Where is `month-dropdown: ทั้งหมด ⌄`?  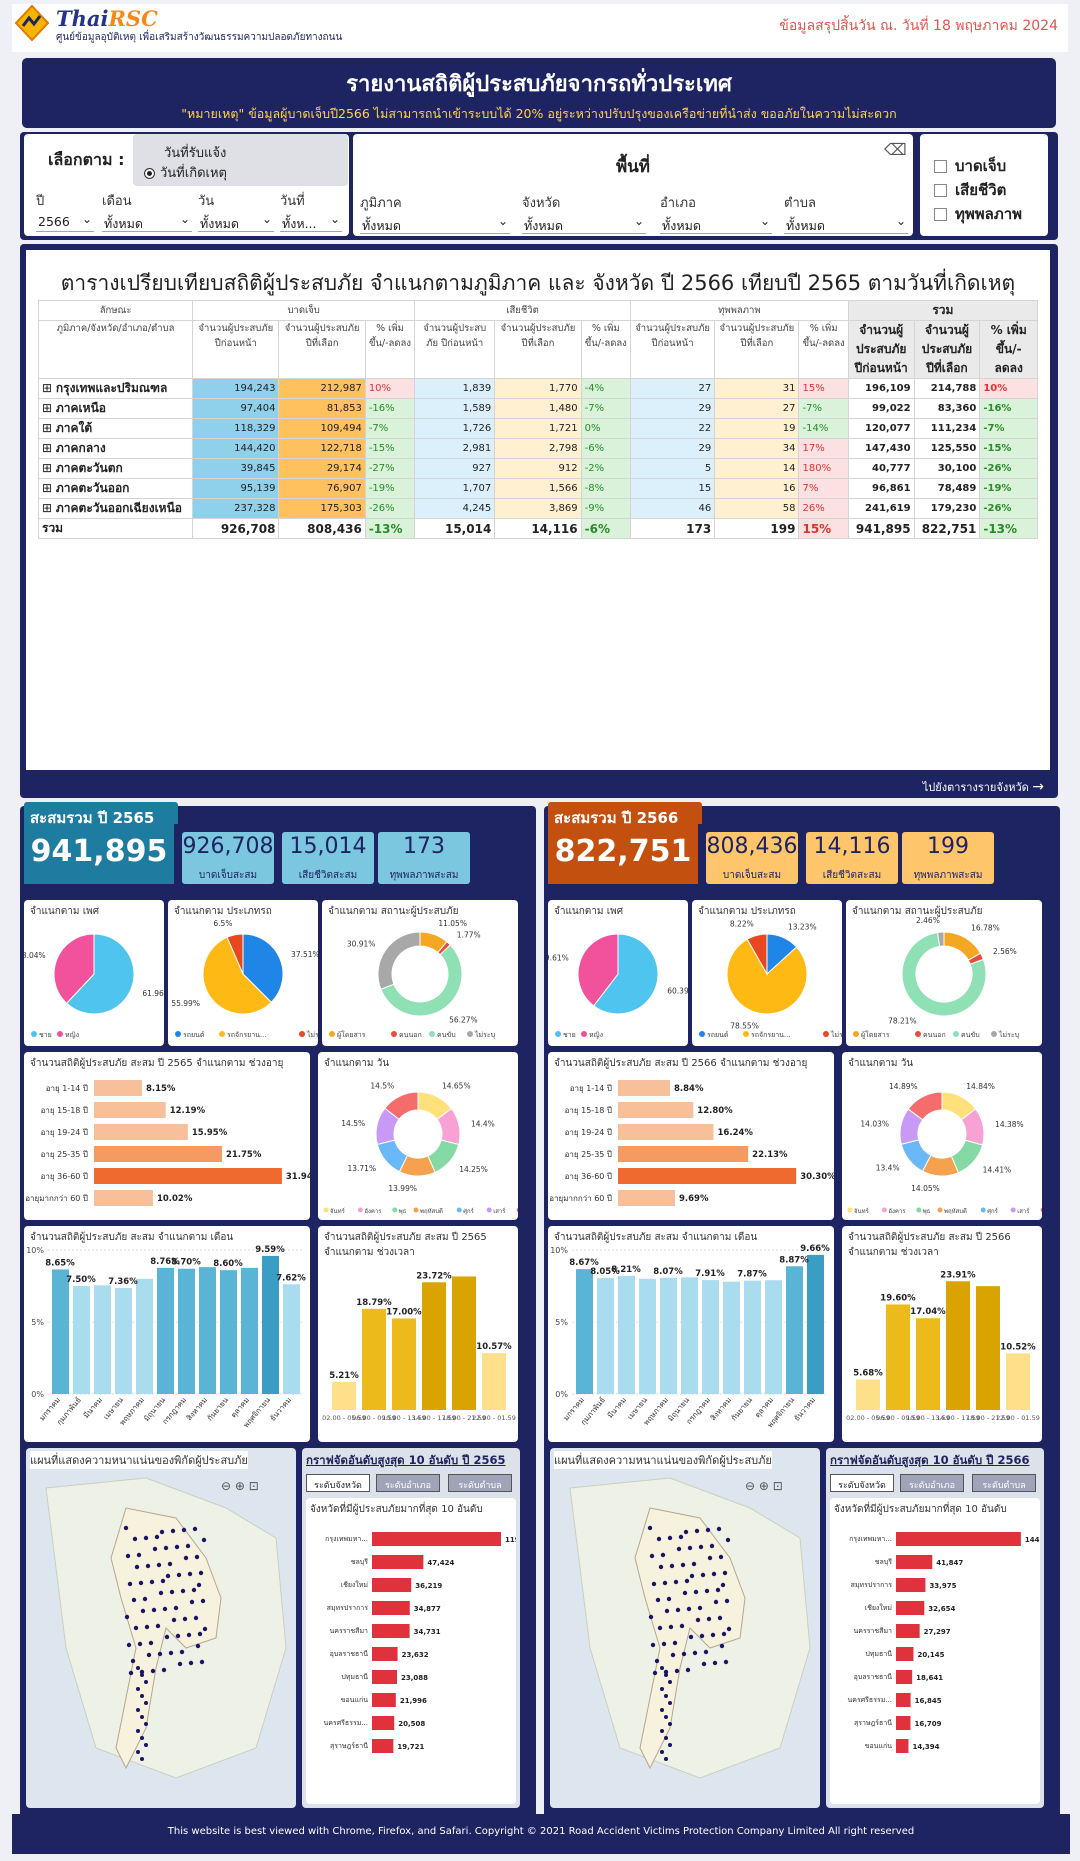
month-dropdown: ทั้งหมด ⌄ is located at coordinates (147, 222).